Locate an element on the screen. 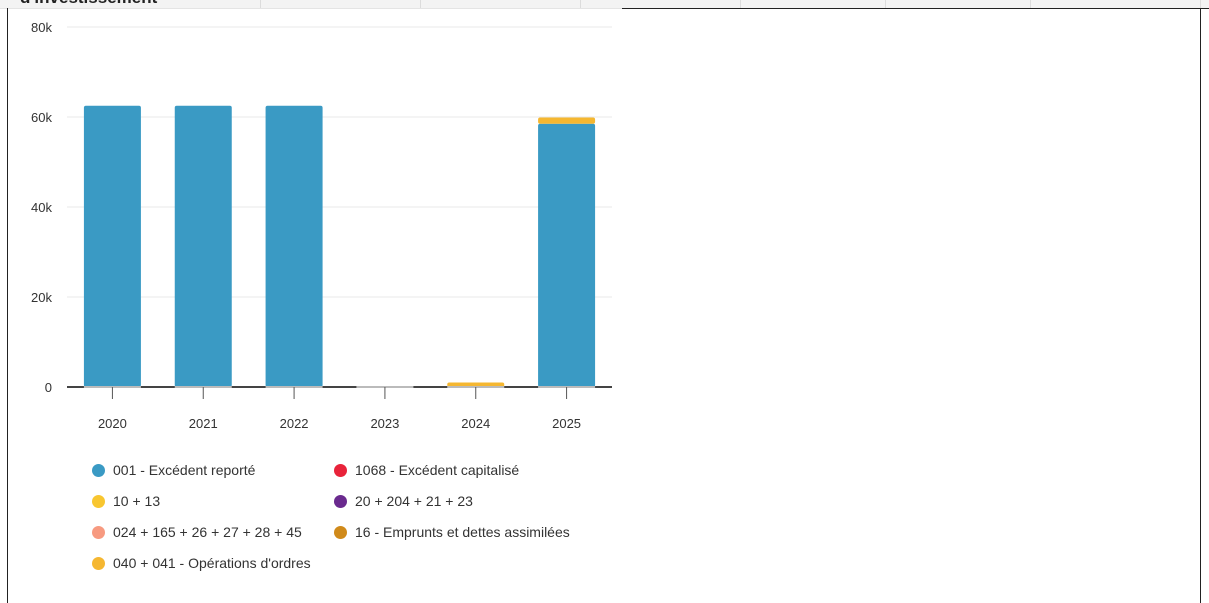  y-tick-label: 80k is located at coordinates (41, 27).